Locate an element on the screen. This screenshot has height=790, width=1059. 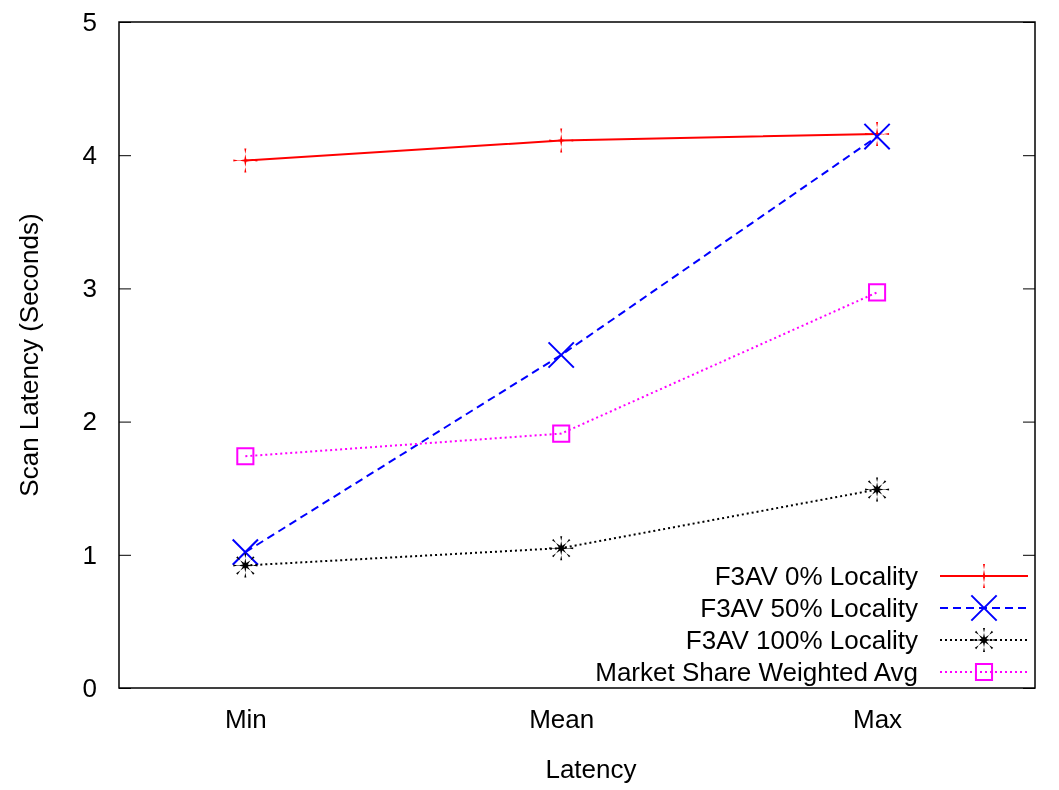
y-tick-label: 1 is located at coordinates (89, 554).